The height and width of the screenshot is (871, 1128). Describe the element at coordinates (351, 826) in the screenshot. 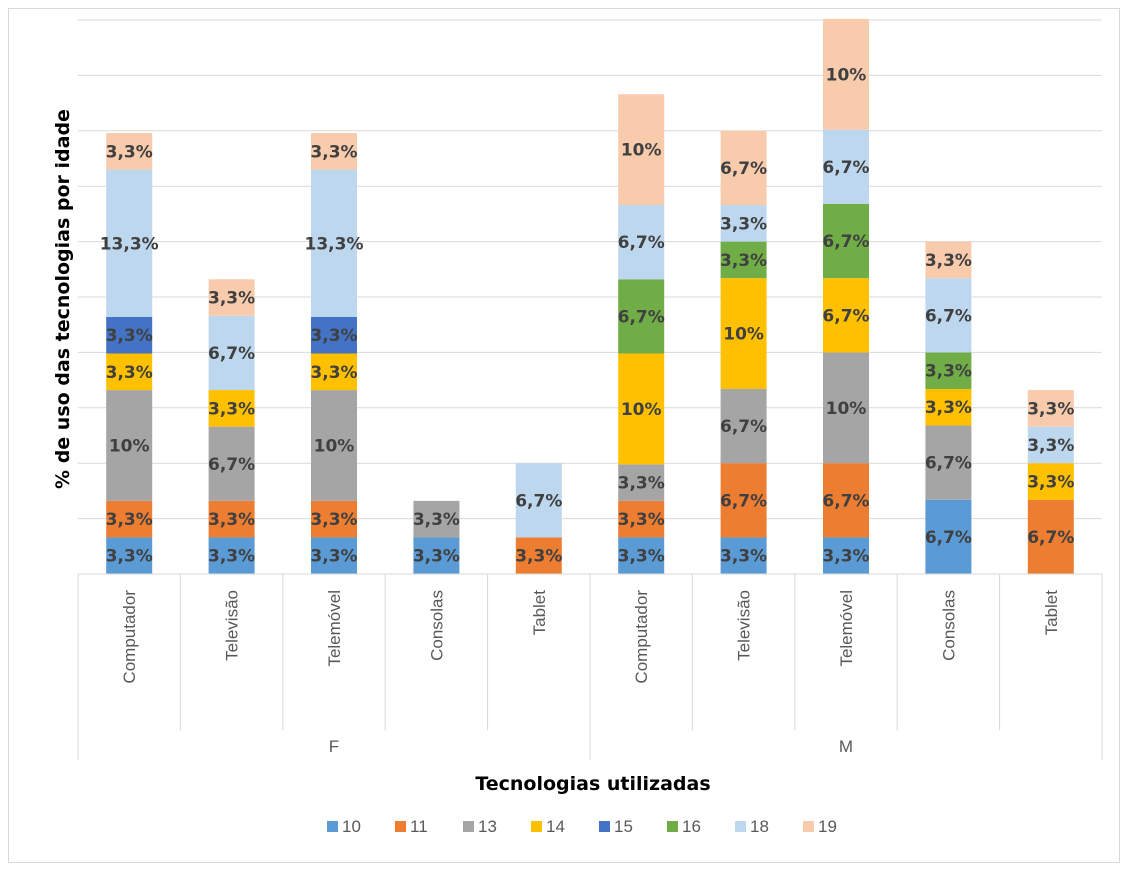

I see `legend-label: 10` at that location.